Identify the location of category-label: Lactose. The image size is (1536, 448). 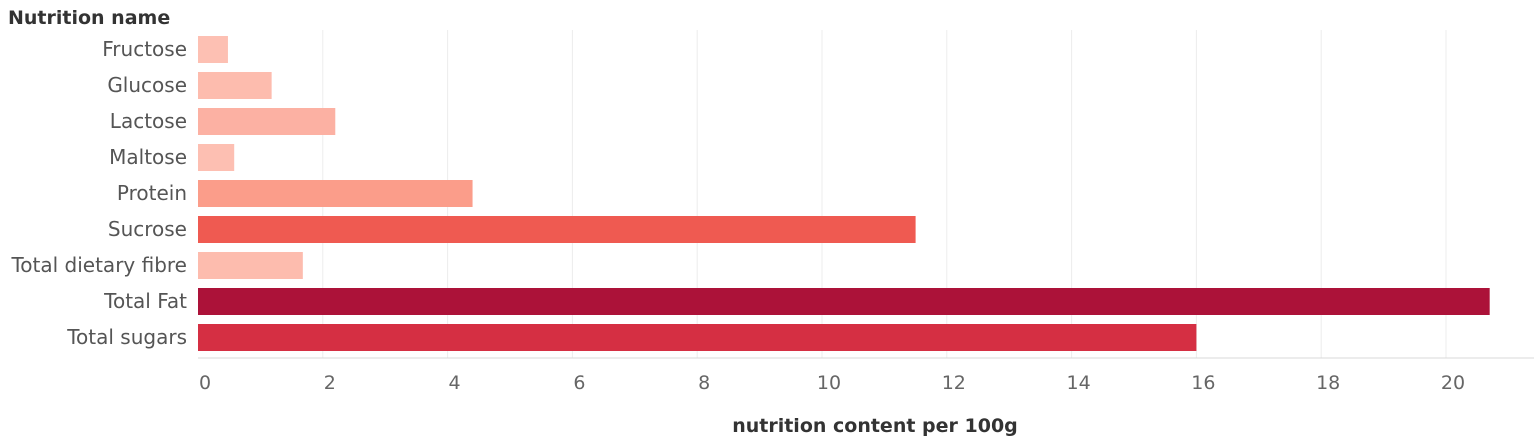
(148, 121).